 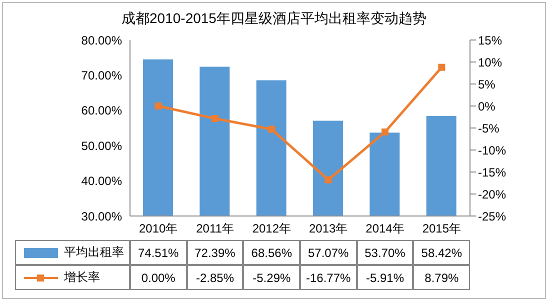 What do you see at coordinates (158, 229) in the screenshot?
I see `x-tick-label: 2010年` at bounding box center [158, 229].